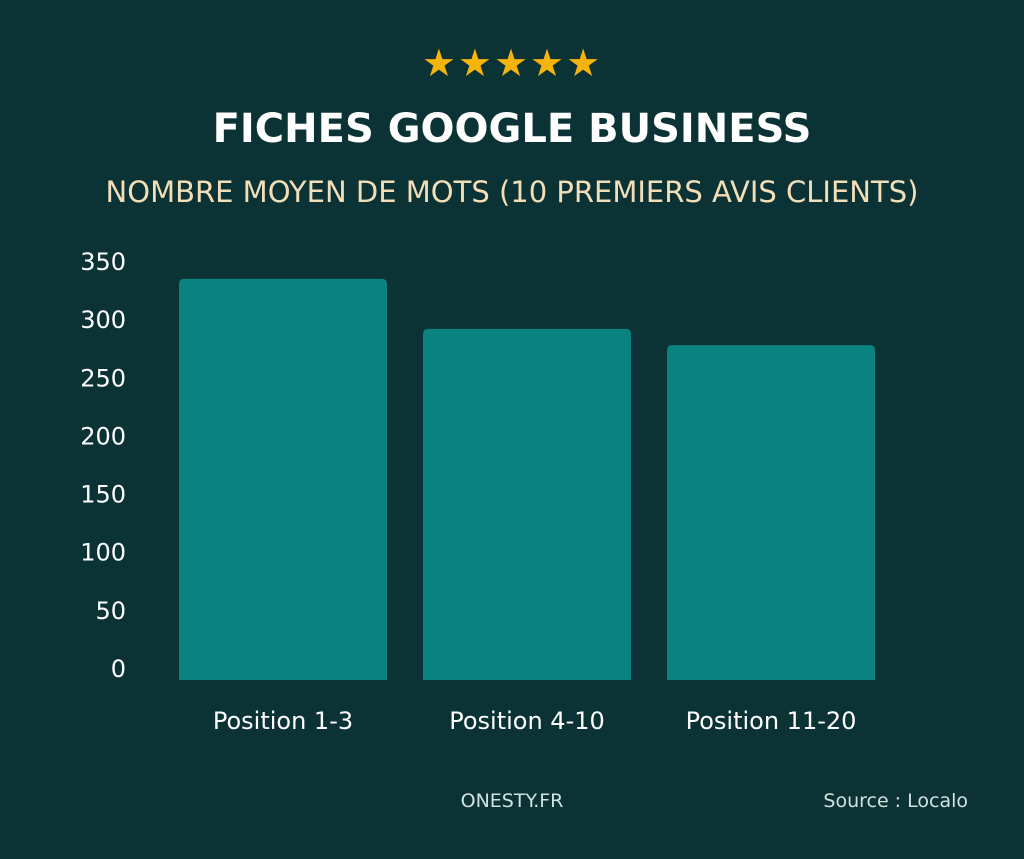 This screenshot has height=859, width=1024. Describe the element at coordinates (103, 378) in the screenshot. I see `y-tick-label: 250` at that location.